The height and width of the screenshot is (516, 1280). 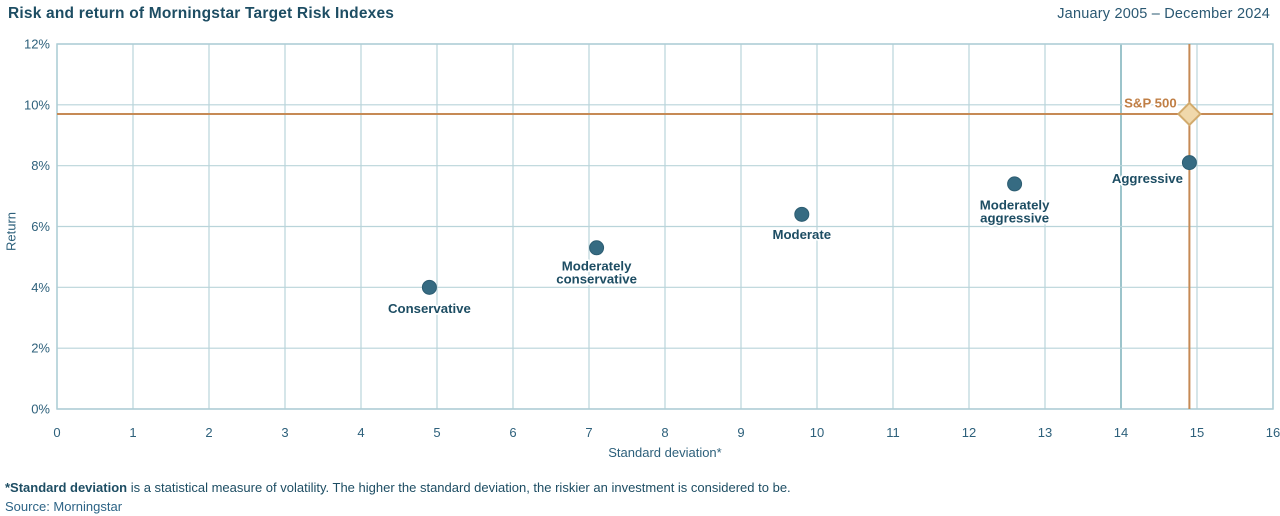 I want to click on x-axis-title: Standard deviation*, so click(x=665, y=452).